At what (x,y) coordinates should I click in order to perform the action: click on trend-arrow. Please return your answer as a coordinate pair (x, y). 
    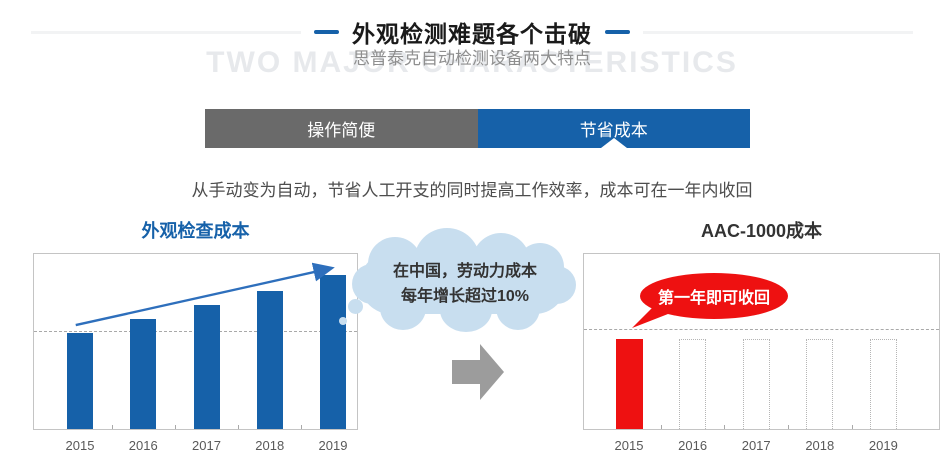
    Looking at the image, I should click on (205, 294).